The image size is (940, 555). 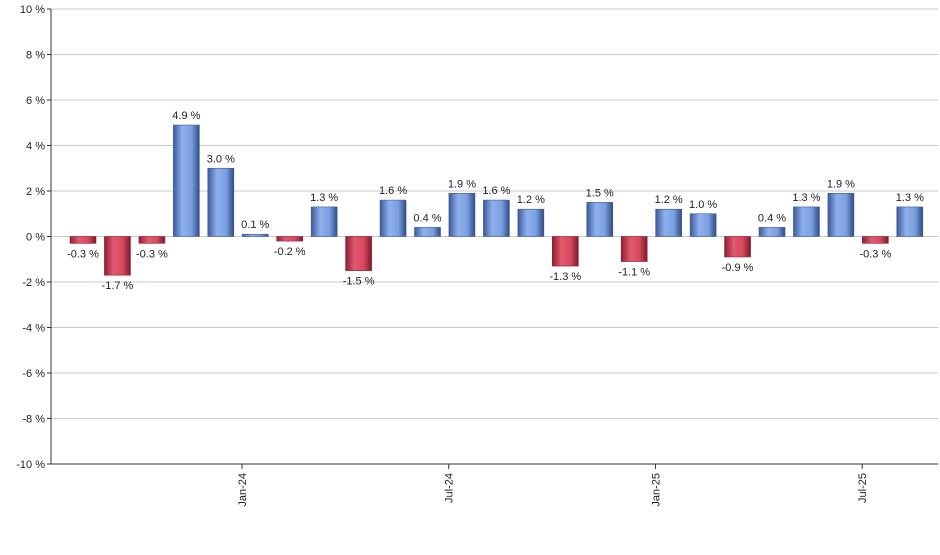 What do you see at coordinates (290, 252) in the screenshot?
I see `data-label: -0.2 %` at bounding box center [290, 252].